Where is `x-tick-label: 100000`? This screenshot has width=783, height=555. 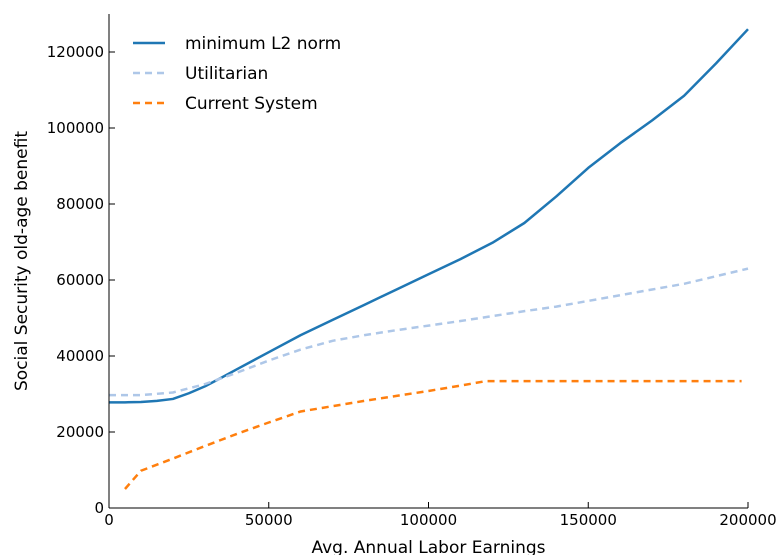
x-tick-label: 100000 is located at coordinates (428, 520).